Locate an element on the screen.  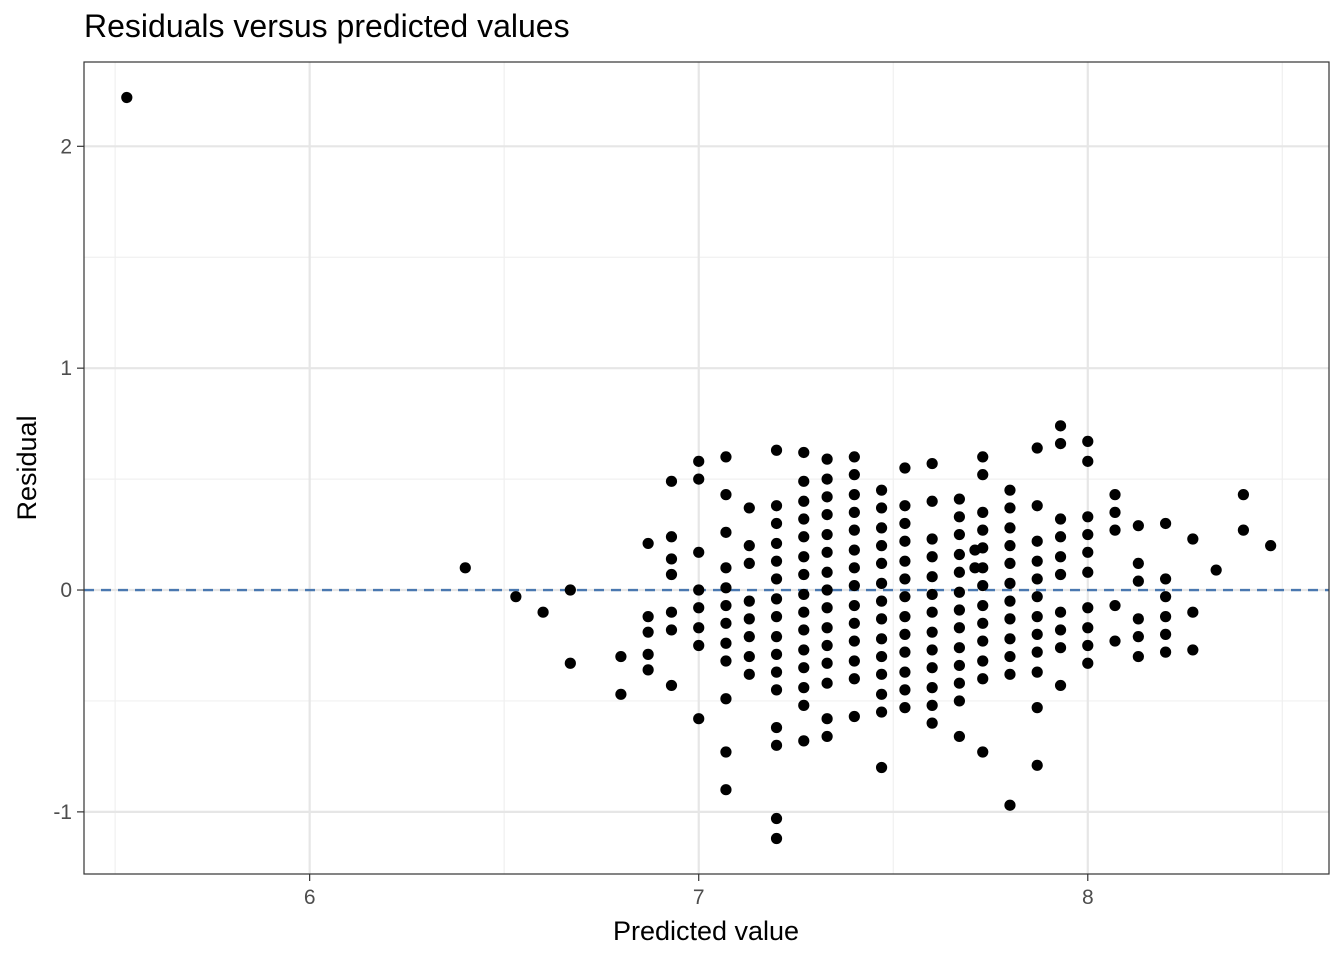
y-tick-label: 1 is located at coordinates (66, 368).